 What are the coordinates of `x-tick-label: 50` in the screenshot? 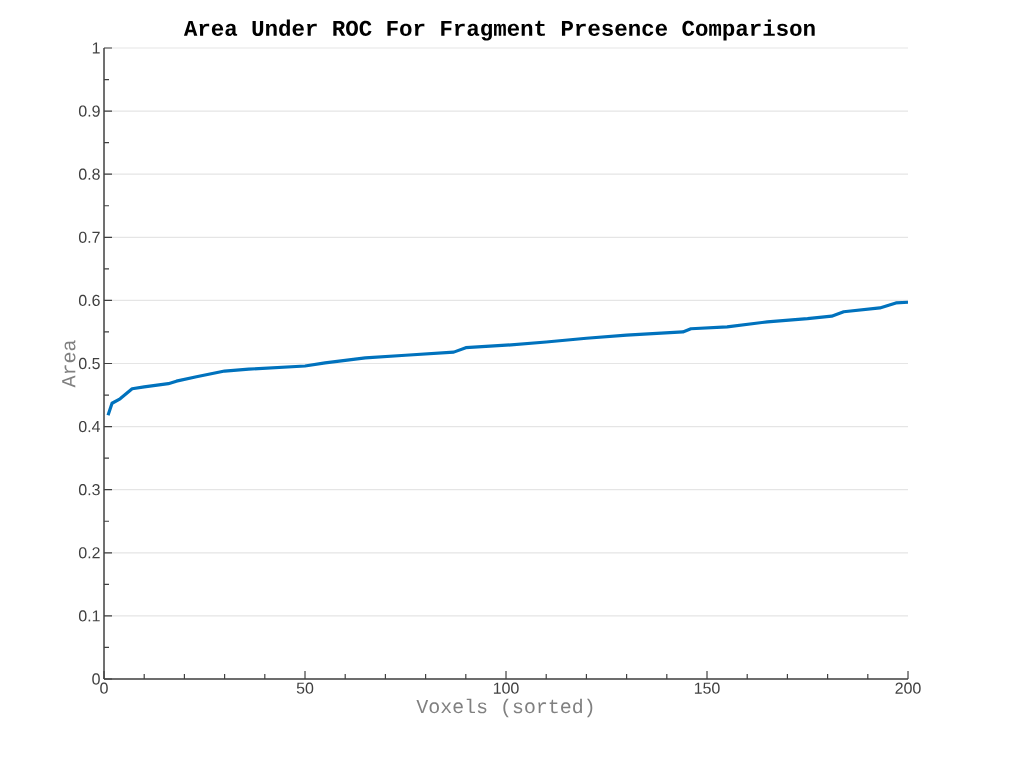 It's located at (305, 688).